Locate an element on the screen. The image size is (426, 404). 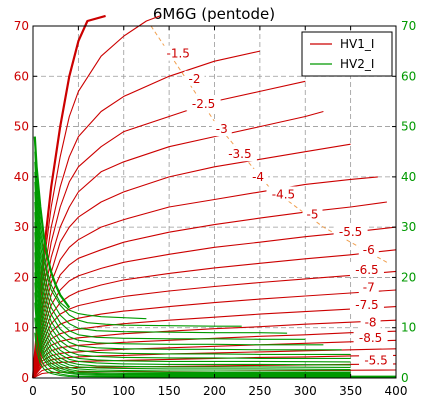
bias-label: -2.5 is located at coordinates (203, 104).